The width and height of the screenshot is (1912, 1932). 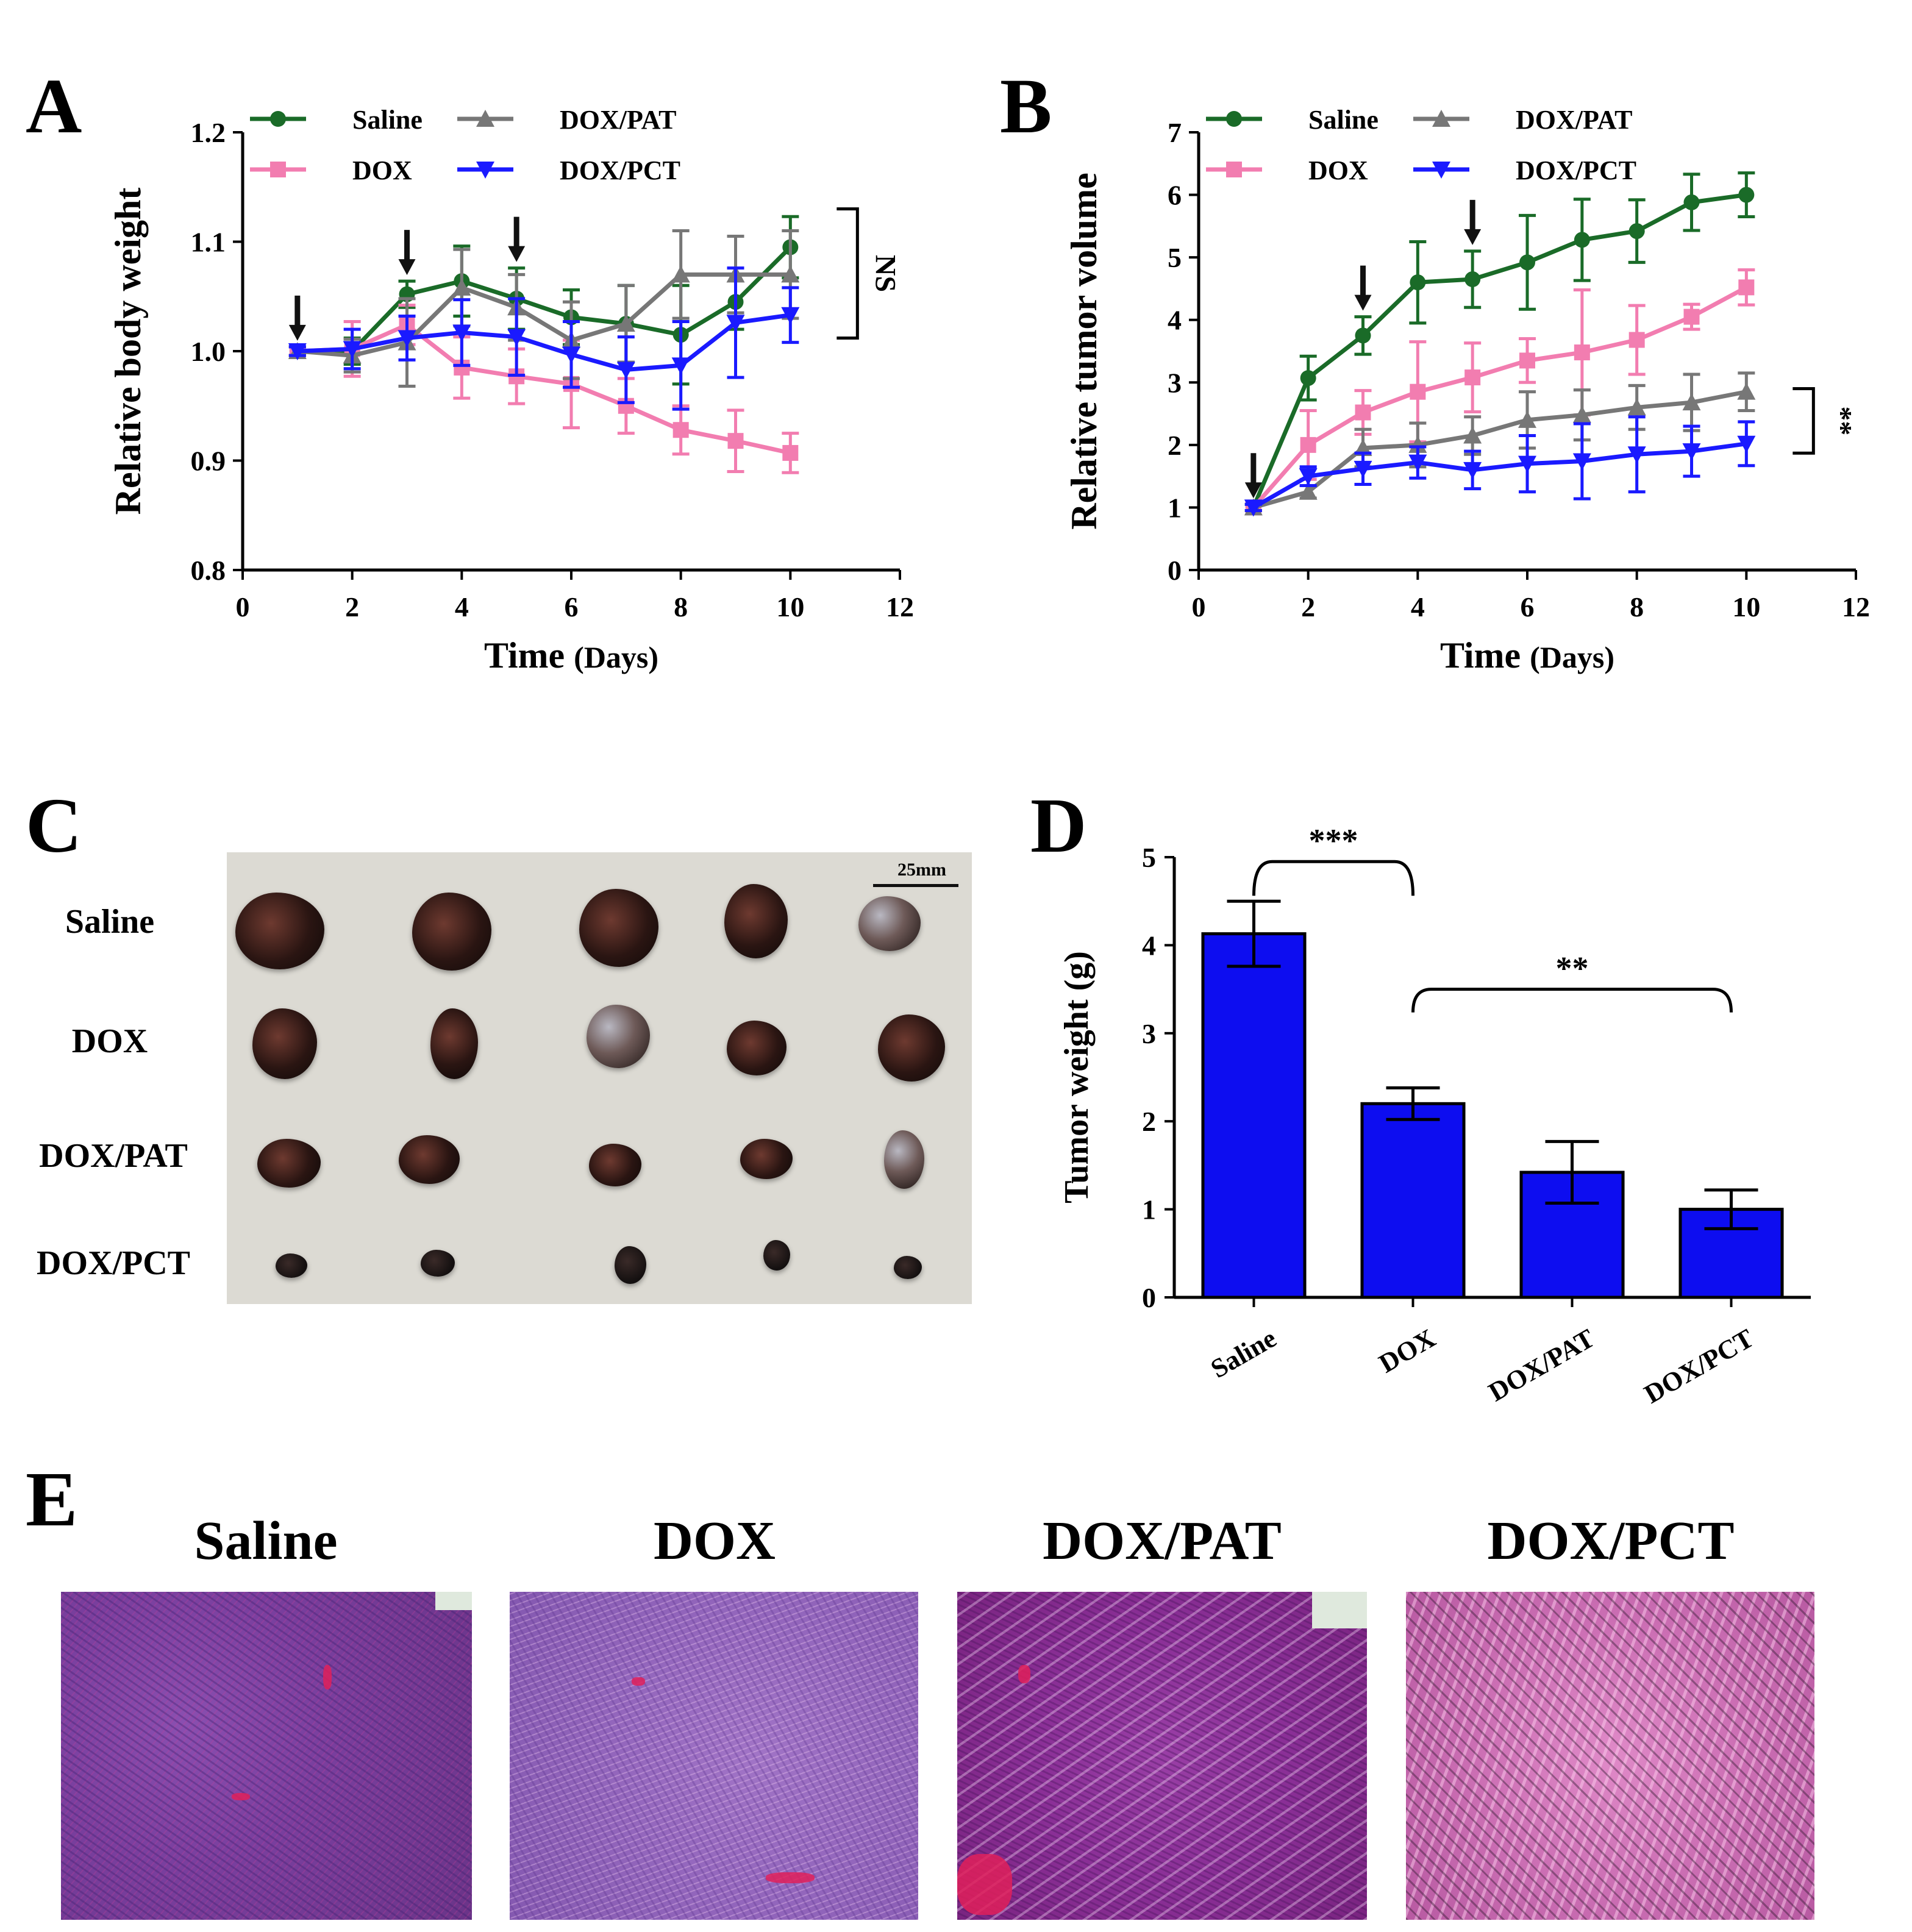 What do you see at coordinates (599, 1078) in the screenshot?
I see `tumor-photo: 25mm` at bounding box center [599, 1078].